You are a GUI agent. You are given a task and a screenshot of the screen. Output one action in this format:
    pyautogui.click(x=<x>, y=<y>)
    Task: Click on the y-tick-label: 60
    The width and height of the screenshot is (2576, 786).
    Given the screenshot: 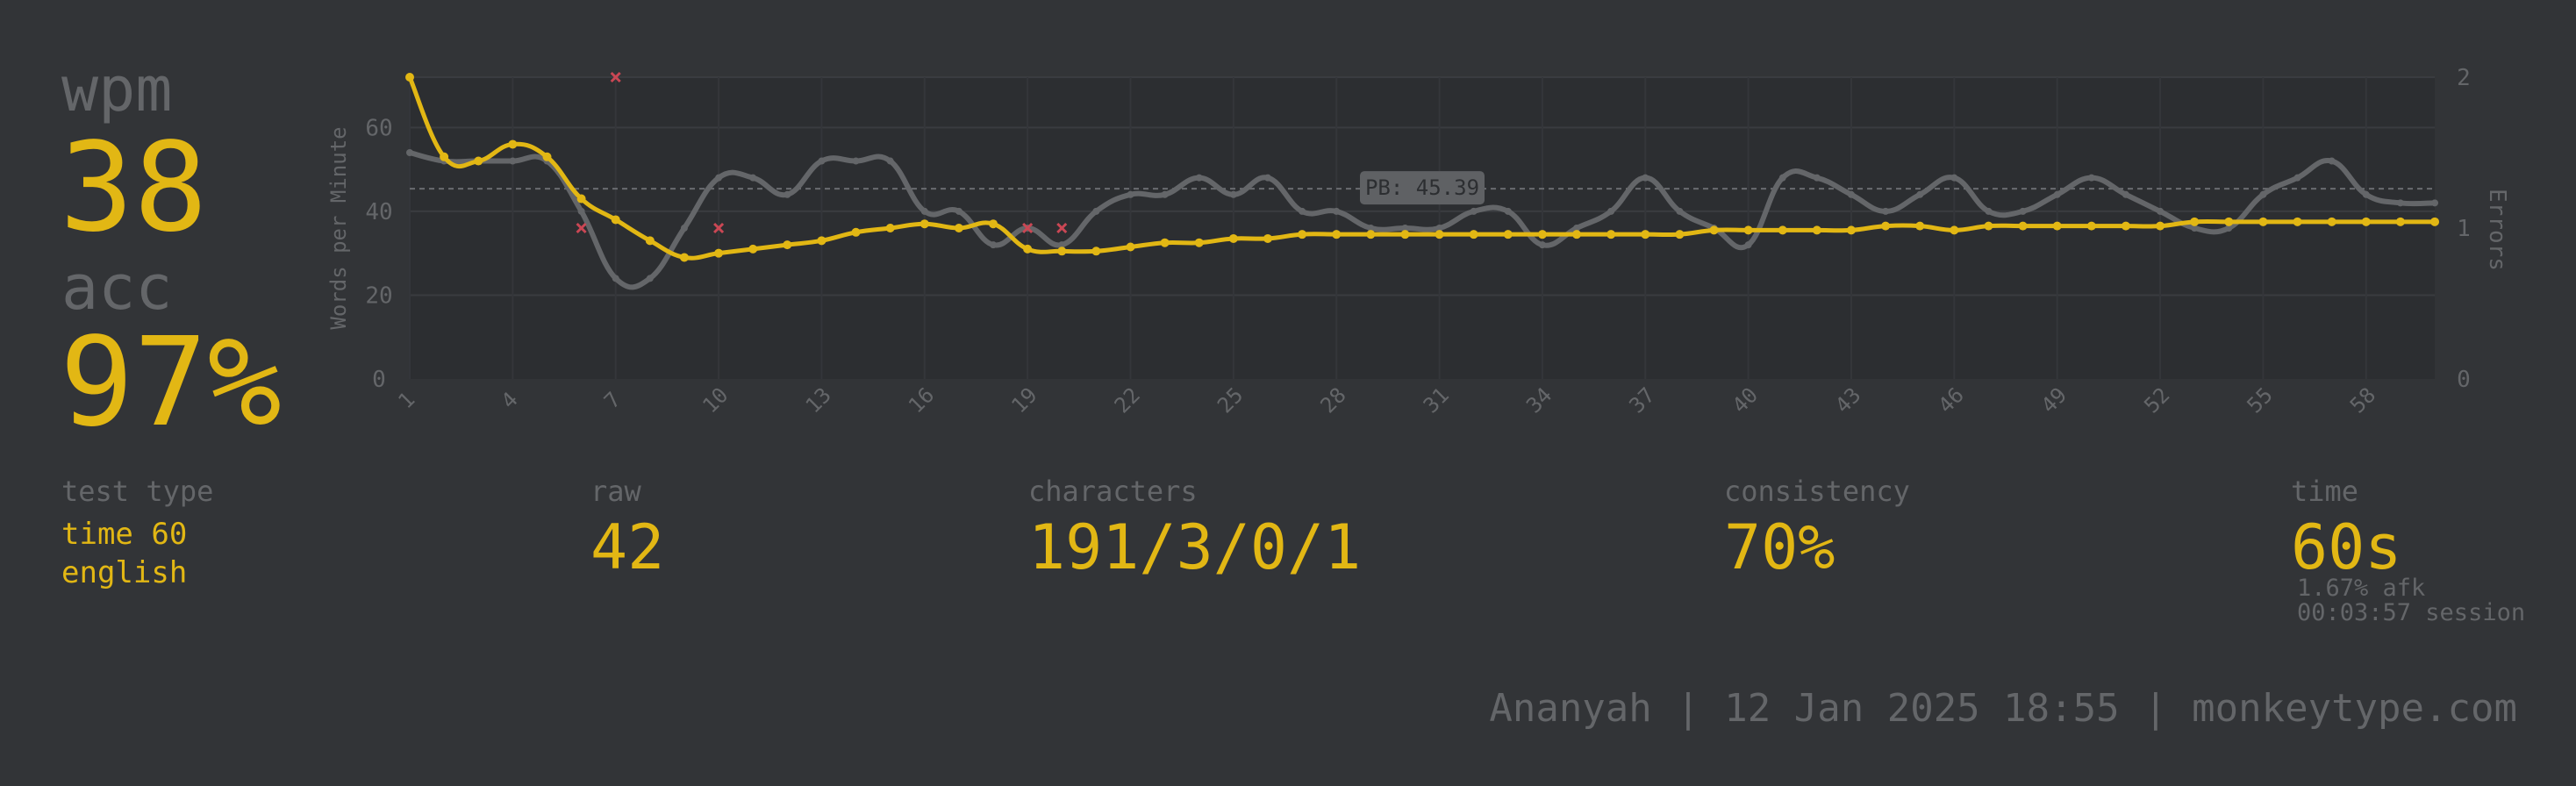 What is the action you would take?
    pyautogui.click(x=378, y=128)
    